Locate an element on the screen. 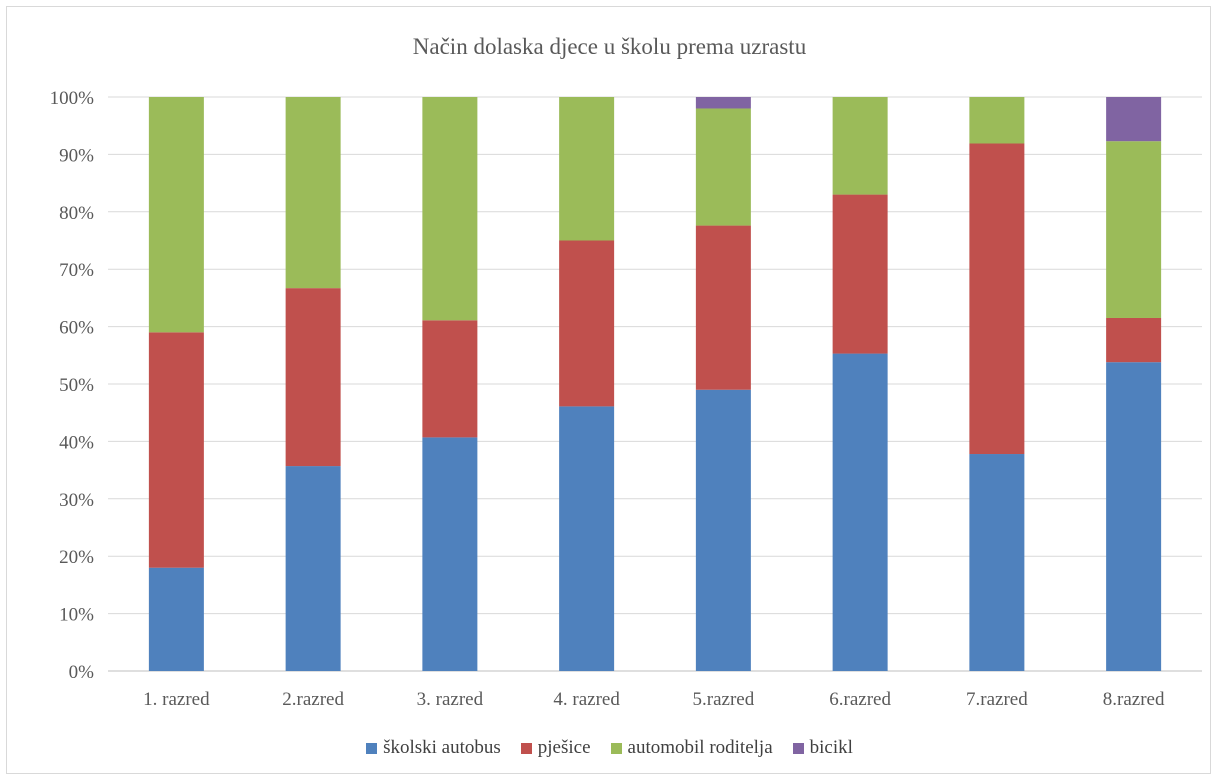 Image resolution: width=1219 pixels, height=782 pixels. x-tick-label: 8.razred is located at coordinates (1134, 699).